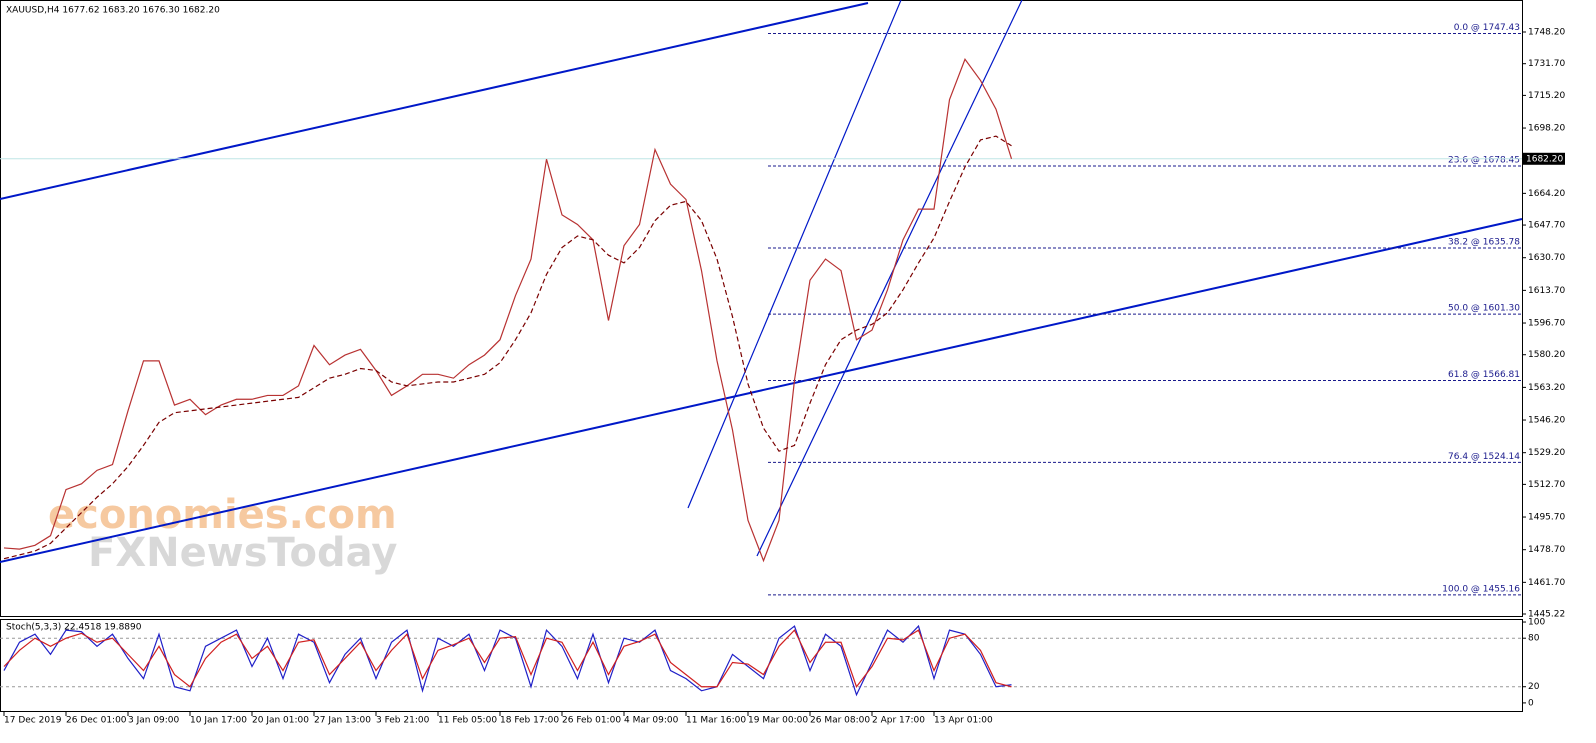 Image resolution: width=1596 pixels, height=743 pixels. I want to click on last-price-label: 1682.20, so click(1544, 159).